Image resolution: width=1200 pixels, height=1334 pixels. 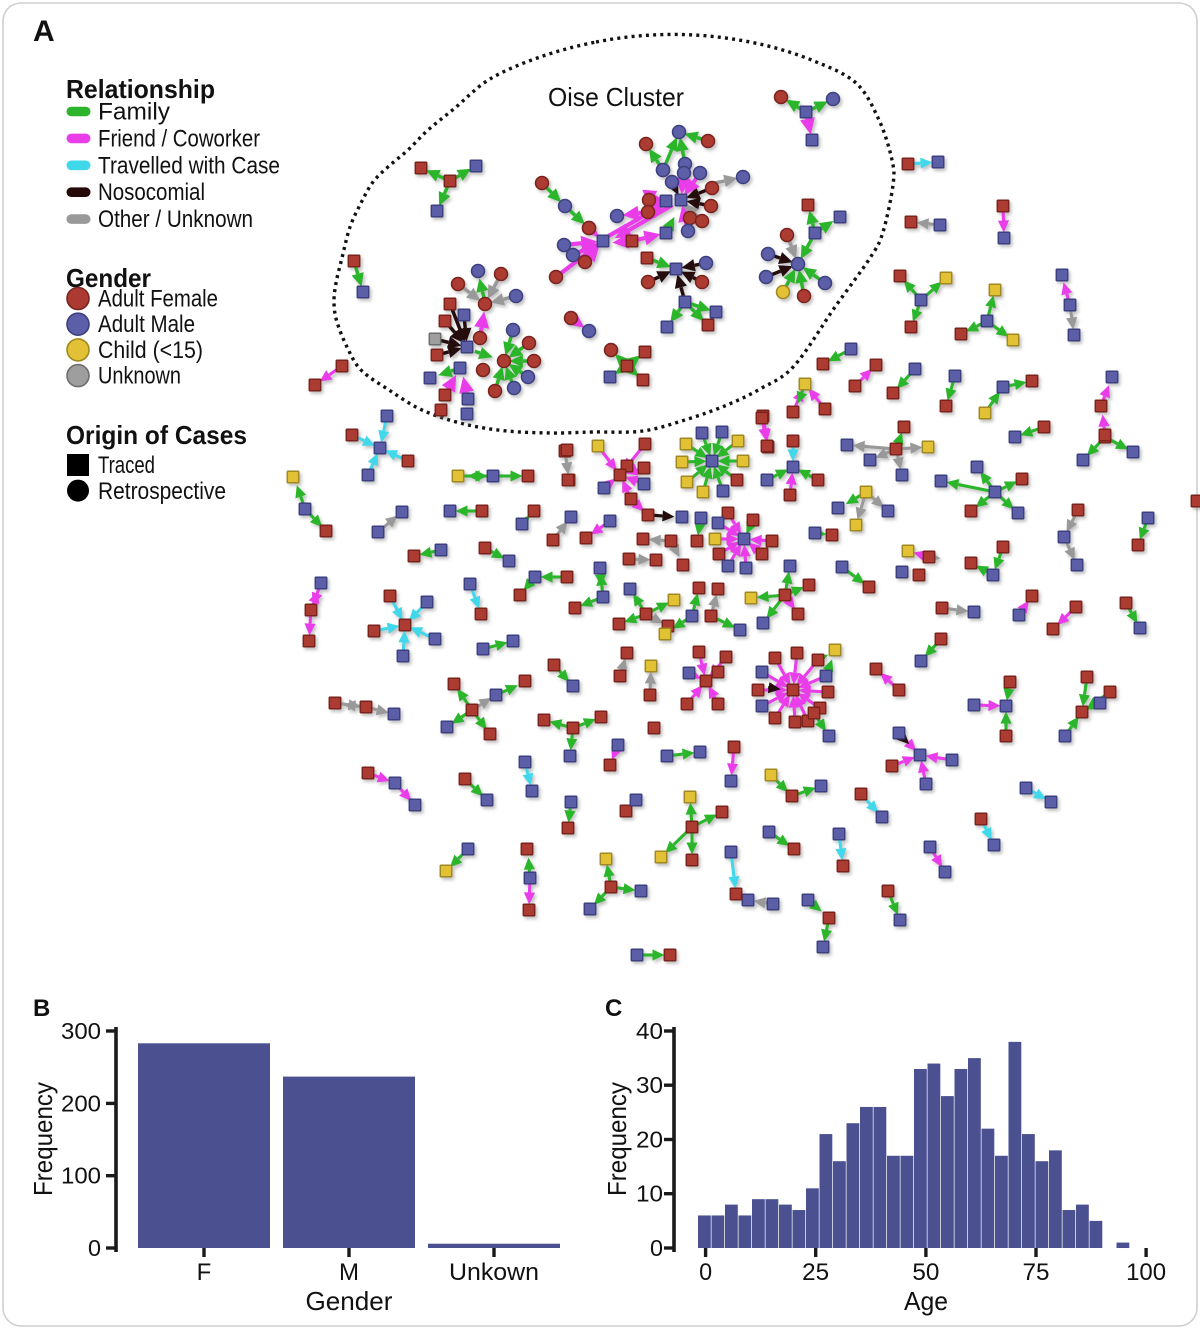 What do you see at coordinates (494, 1272) in the screenshot?
I see `svg-text: Unkown` at bounding box center [494, 1272].